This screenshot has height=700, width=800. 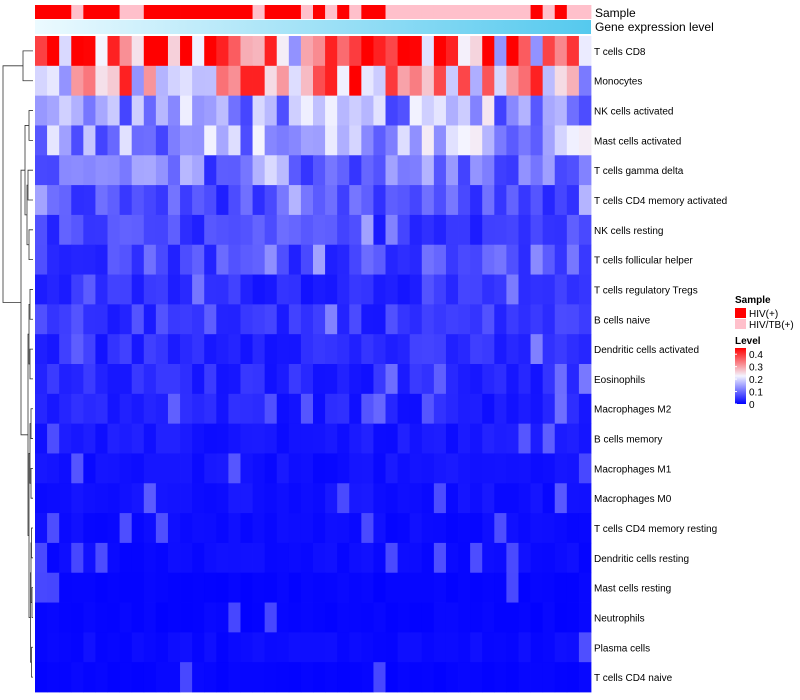 What do you see at coordinates (619, 380) in the screenshot?
I see `row-label: Eosinophils` at bounding box center [619, 380].